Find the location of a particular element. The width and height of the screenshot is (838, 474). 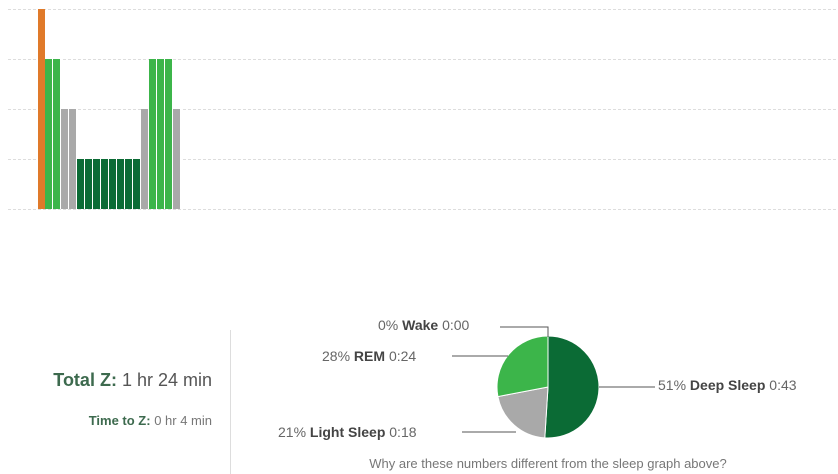

total-z-label: Total Z: is located at coordinates (85, 380).